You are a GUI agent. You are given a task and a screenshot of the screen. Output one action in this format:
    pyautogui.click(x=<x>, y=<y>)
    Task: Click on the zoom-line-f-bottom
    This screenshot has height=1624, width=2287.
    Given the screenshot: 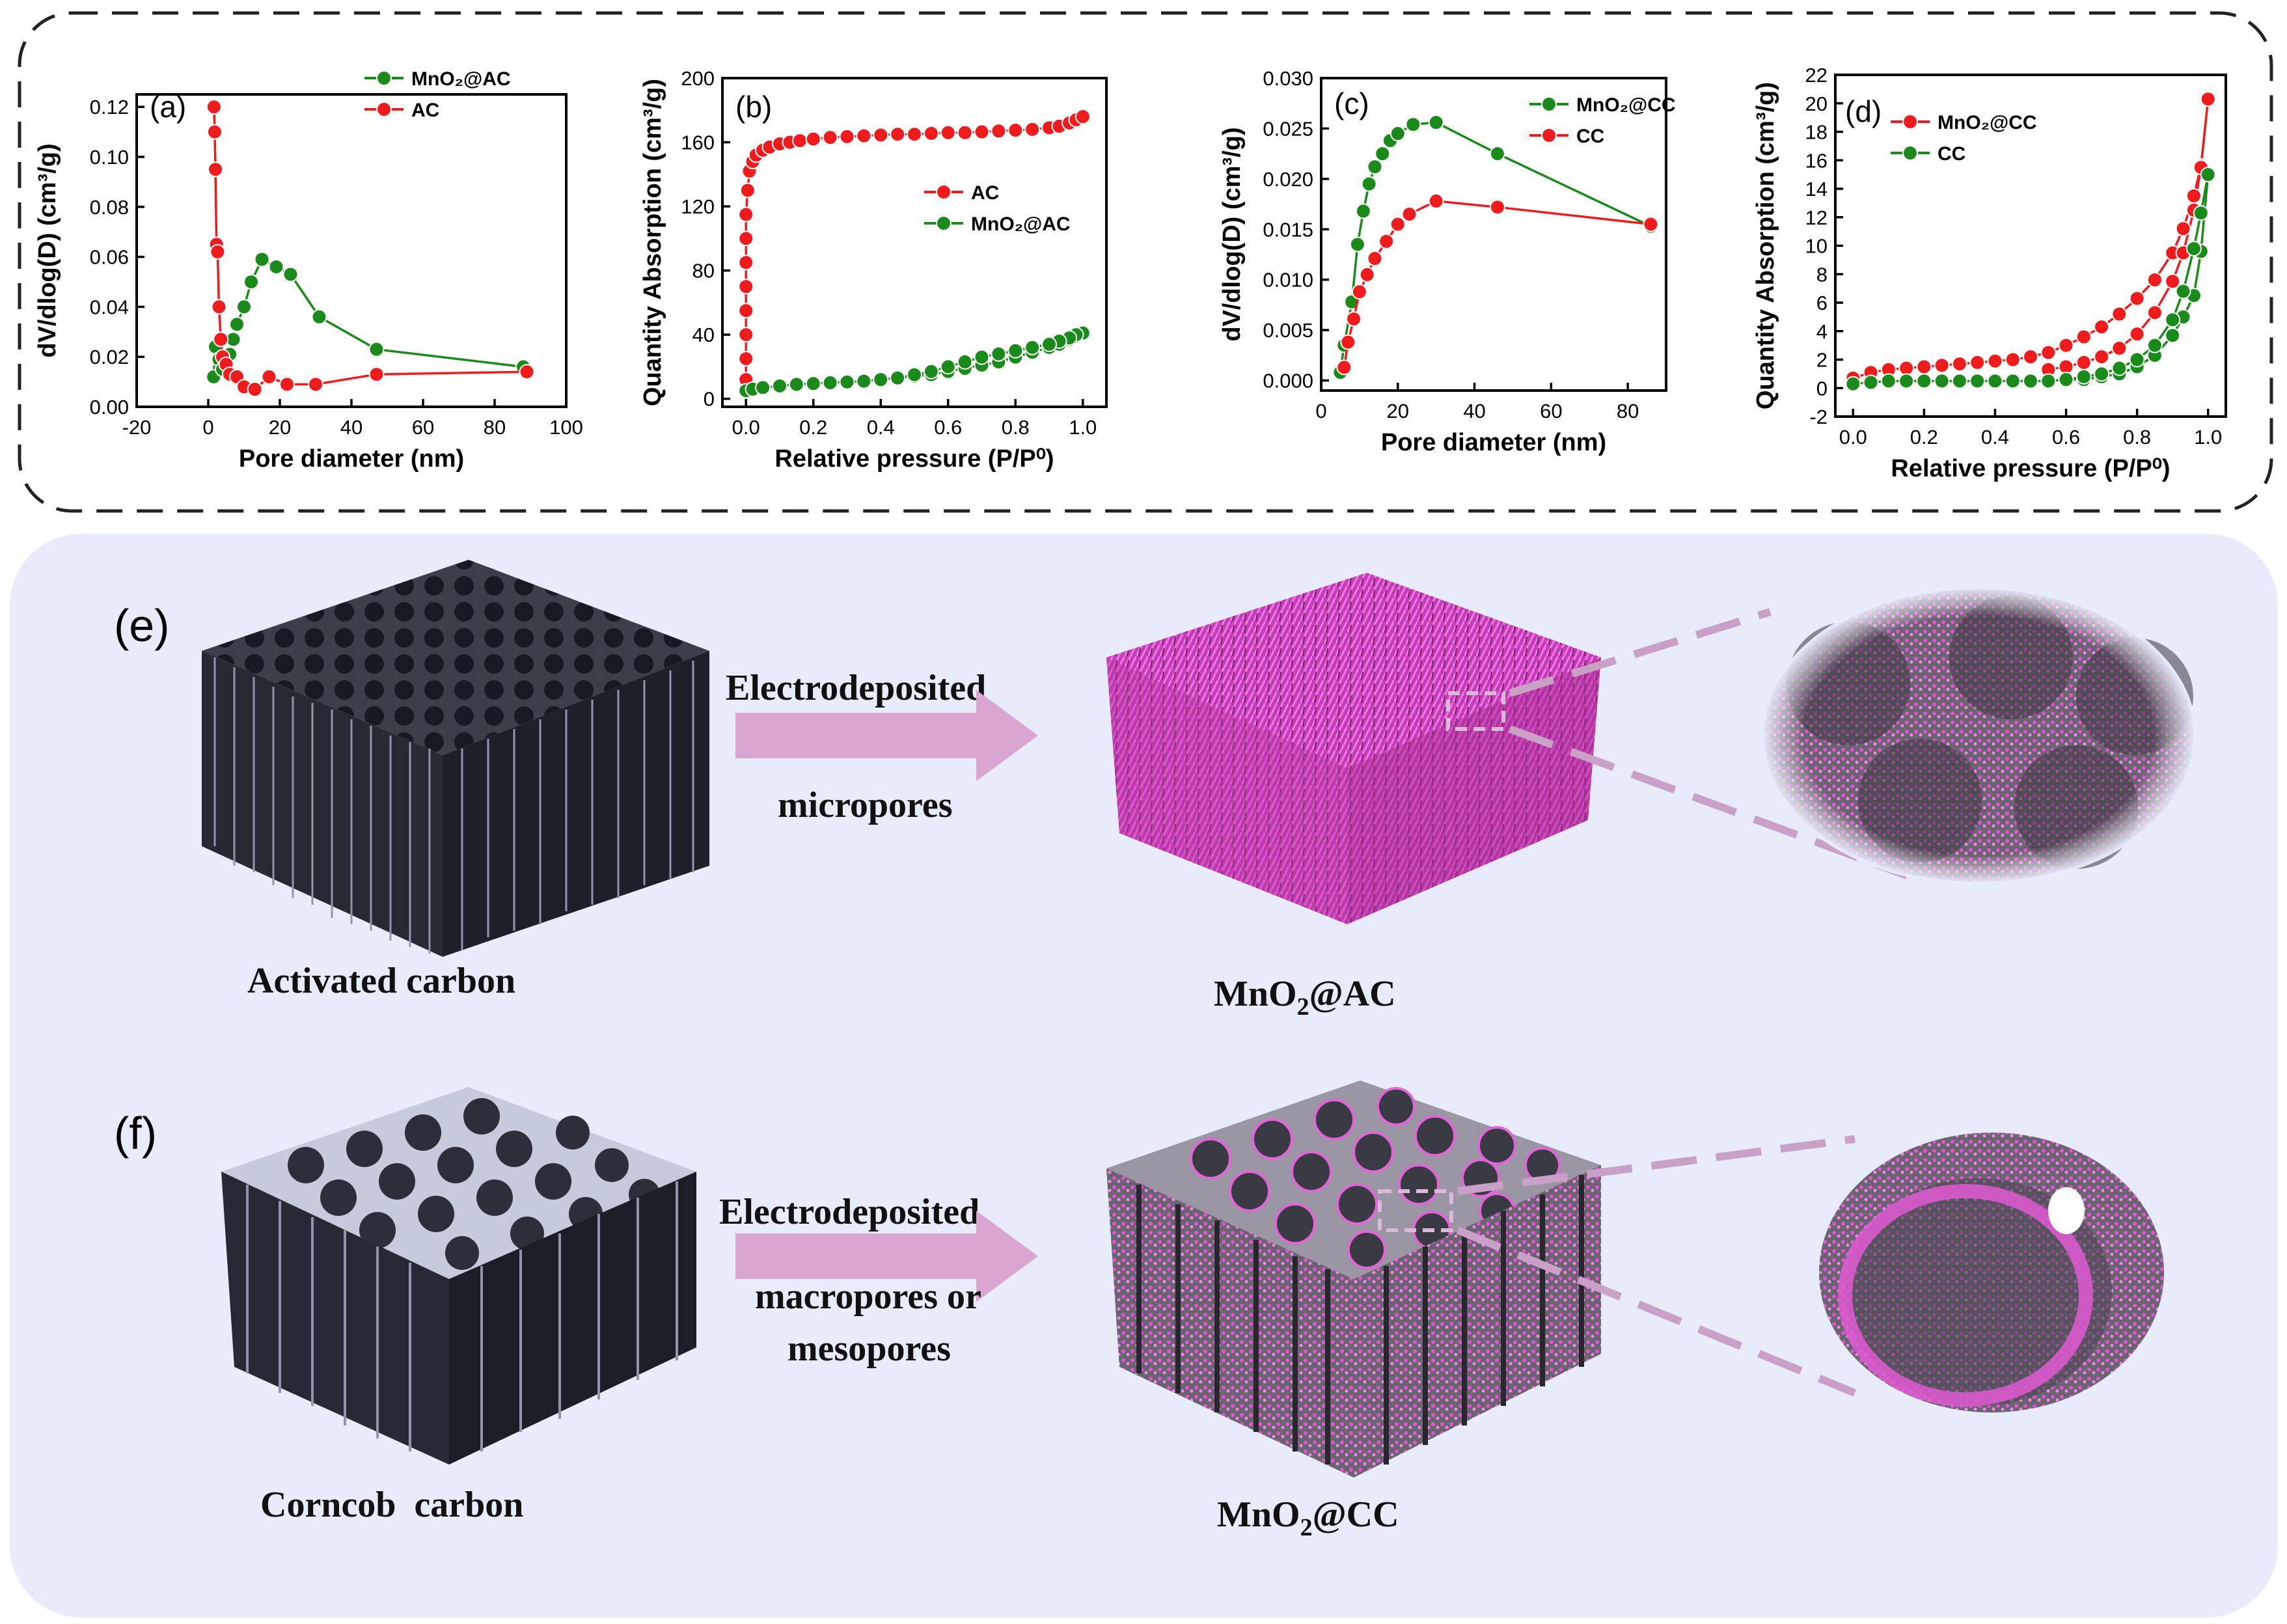 What is the action you would take?
    pyautogui.click(x=1657, y=1311)
    